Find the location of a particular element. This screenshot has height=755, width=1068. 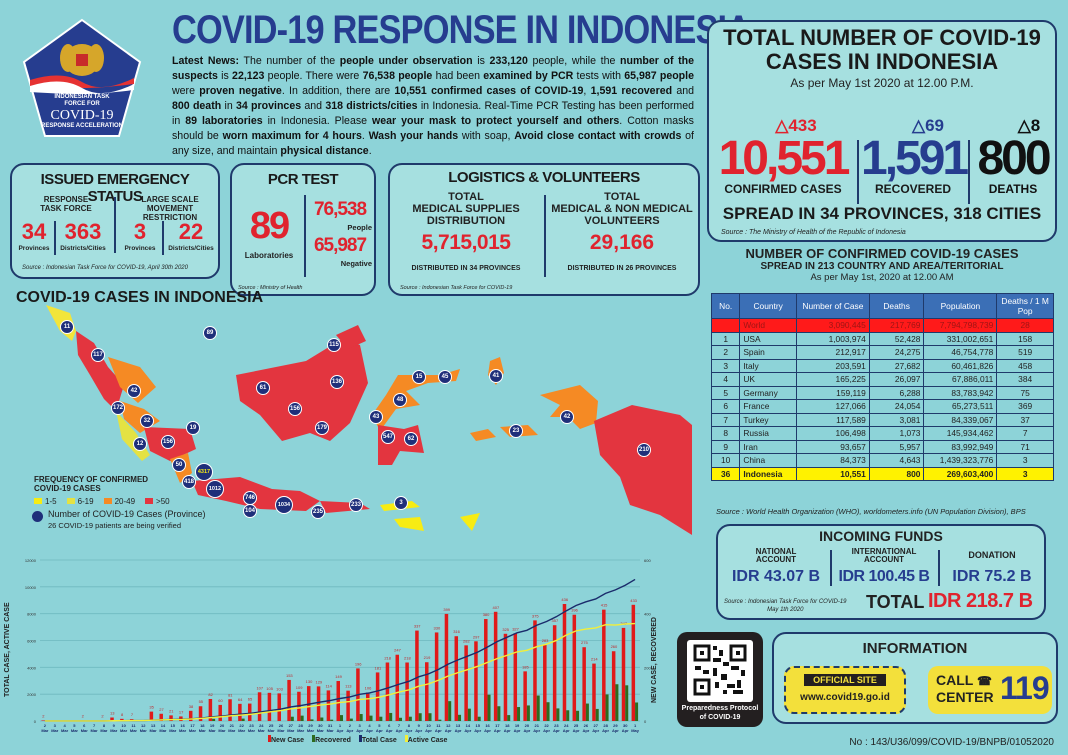

cell-dpm: 519 is located at coordinates (1025, 352).